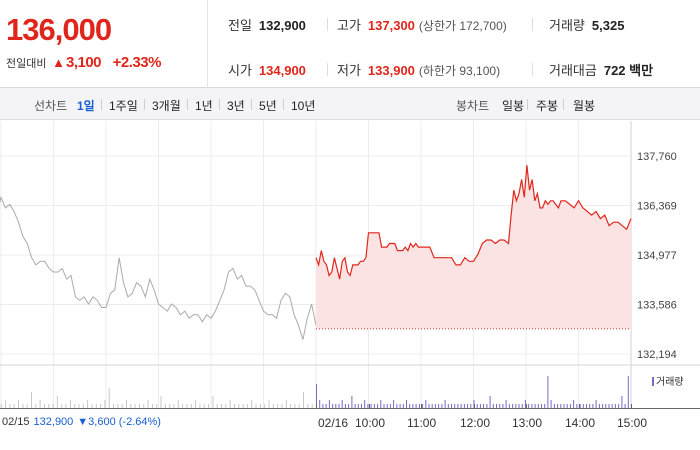 Image resolution: width=700 pixels, height=450 pixels. What do you see at coordinates (240, 25) in the screenshot?
I see `prev-close-label: 전일` at bounding box center [240, 25].